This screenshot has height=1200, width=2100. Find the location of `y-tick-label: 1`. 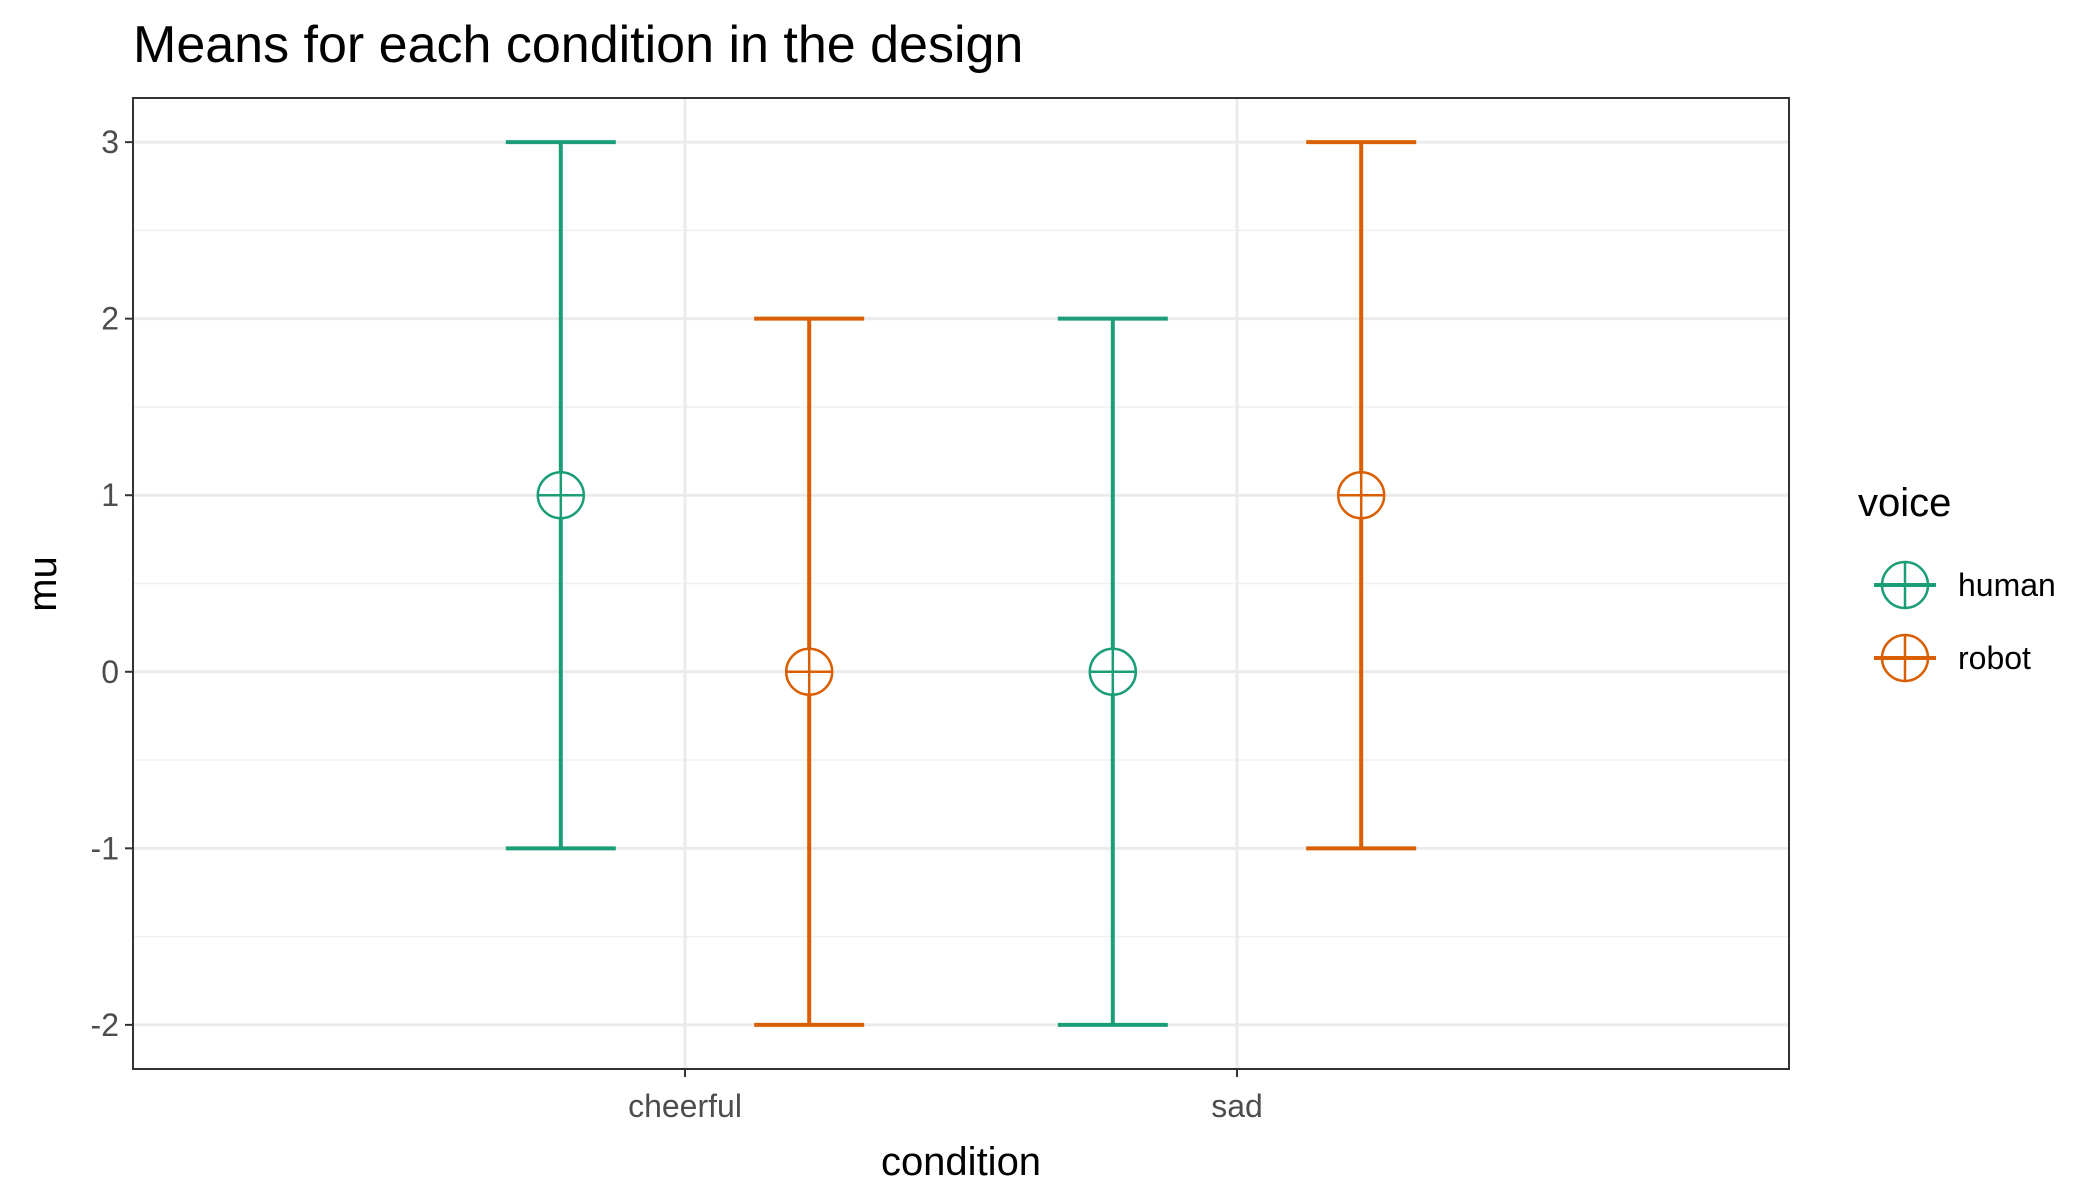

y-tick-label: 1 is located at coordinates (110, 495).